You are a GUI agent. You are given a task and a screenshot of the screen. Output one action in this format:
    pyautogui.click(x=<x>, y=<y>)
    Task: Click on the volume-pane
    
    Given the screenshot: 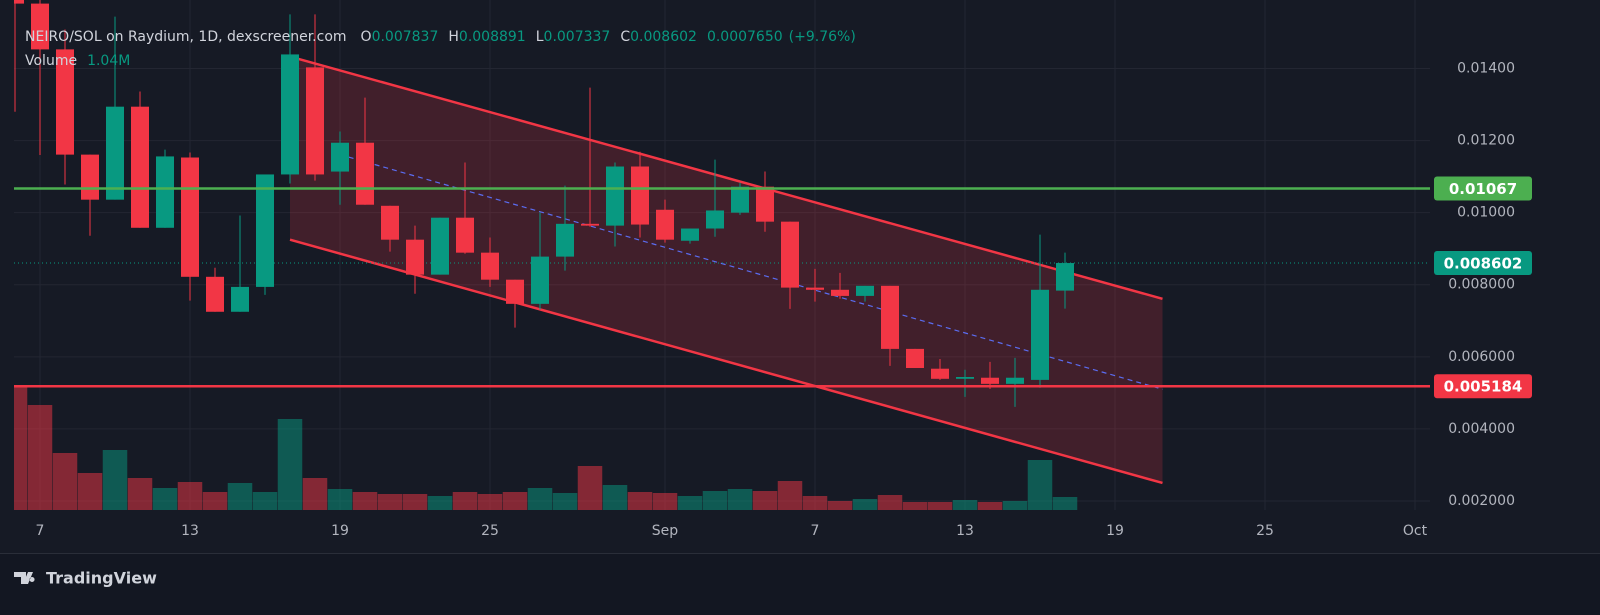 What is the action you would take?
    pyautogui.click(x=546, y=447)
    